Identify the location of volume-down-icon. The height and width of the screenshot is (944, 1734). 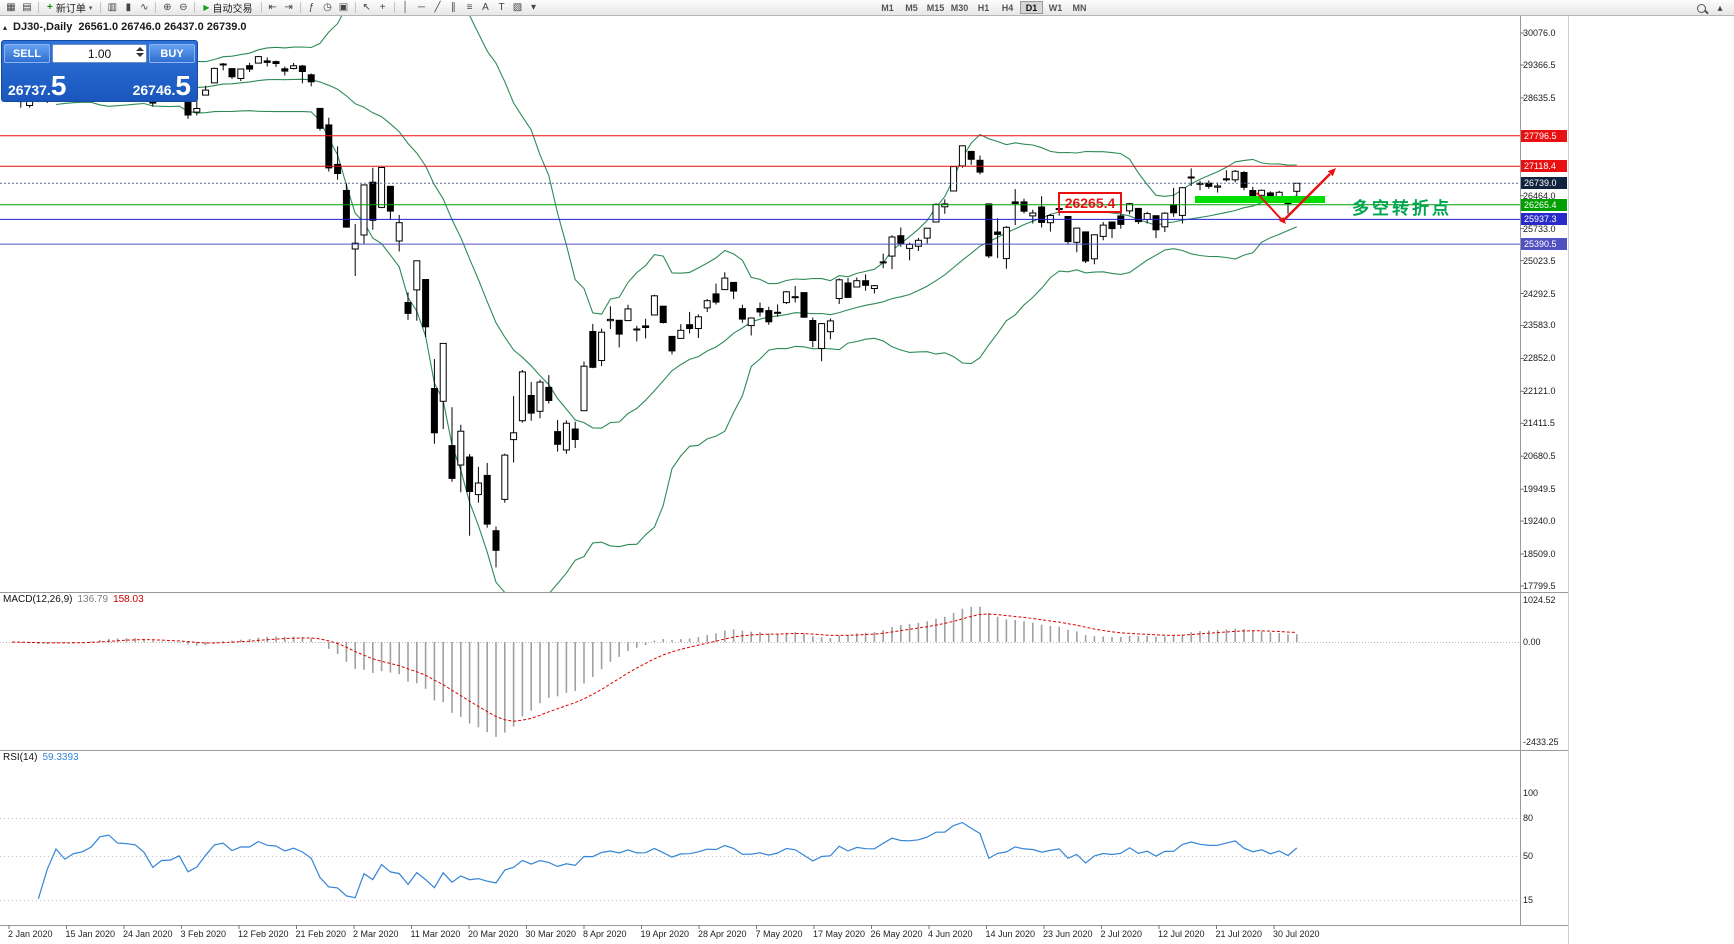
(140, 55).